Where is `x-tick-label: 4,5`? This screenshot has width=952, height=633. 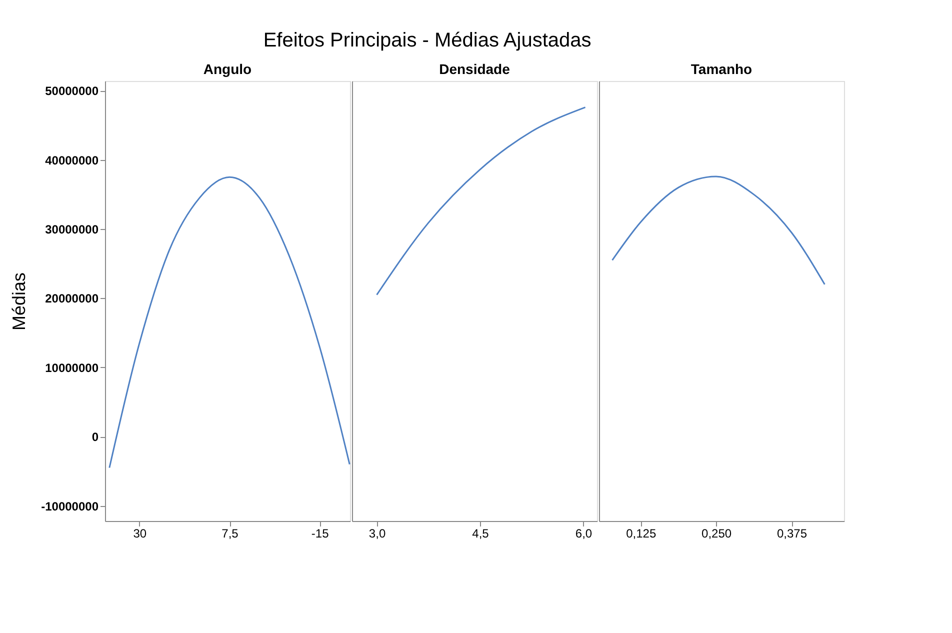
x-tick-label: 4,5 is located at coordinates (481, 533).